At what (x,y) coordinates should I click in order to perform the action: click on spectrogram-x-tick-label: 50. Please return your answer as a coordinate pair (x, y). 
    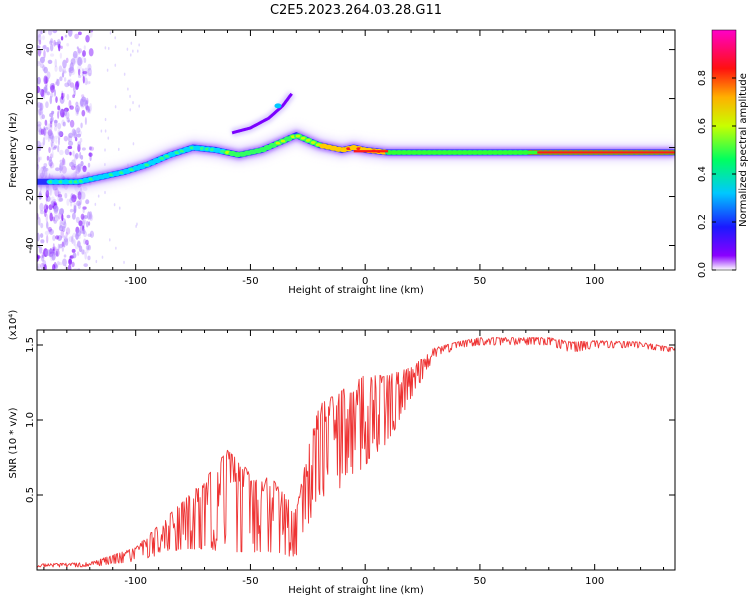
    Looking at the image, I should click on (480, 281).